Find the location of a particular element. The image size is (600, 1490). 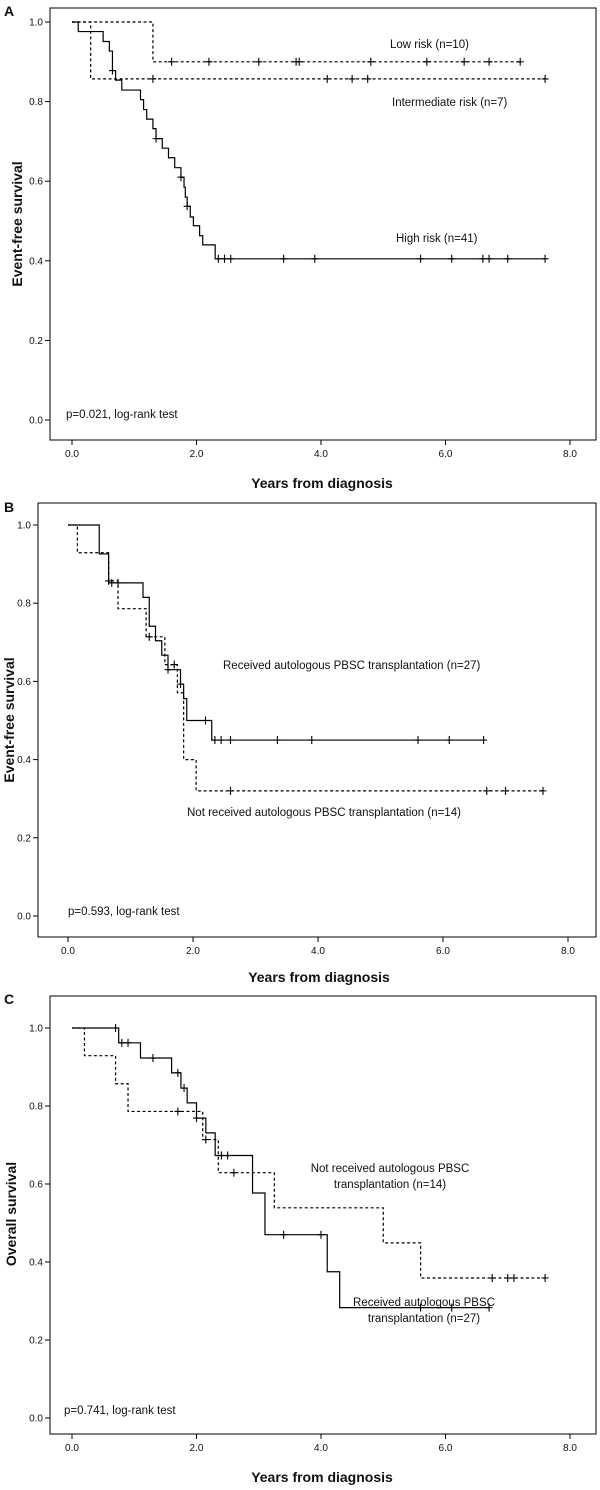

panel-b-y-axis-title: Event-free survival is located at coordinates (9, 719).